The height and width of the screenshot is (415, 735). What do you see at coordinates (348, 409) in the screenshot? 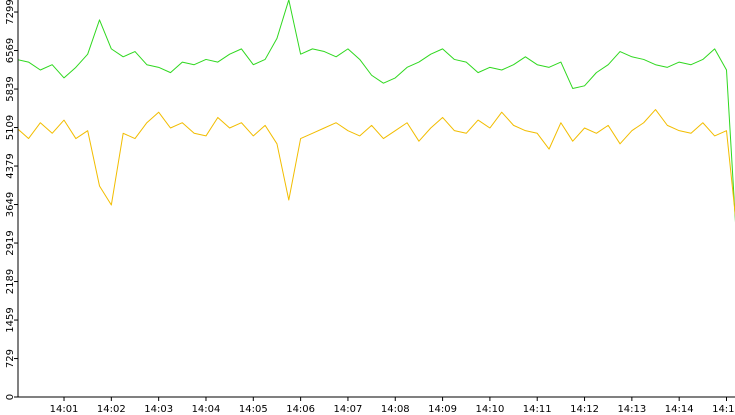
I see `x-tick-label: 14:07` at bounding box center [348, 409].